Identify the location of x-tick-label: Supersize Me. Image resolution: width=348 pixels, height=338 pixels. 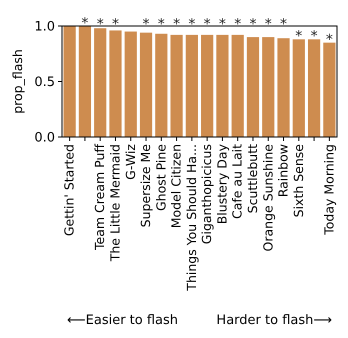
(146, 186).